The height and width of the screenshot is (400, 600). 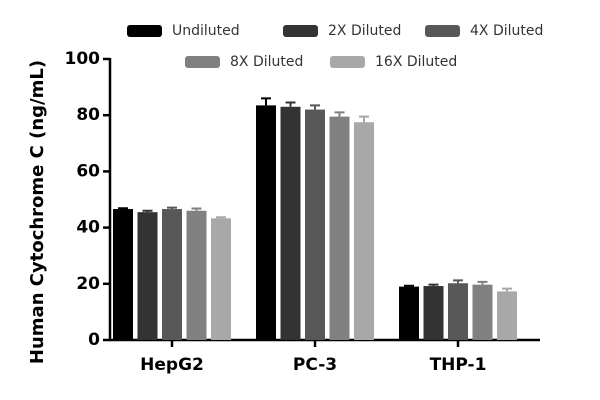 I want to click on y-tick-label: 80, so click(x=88, y=115).